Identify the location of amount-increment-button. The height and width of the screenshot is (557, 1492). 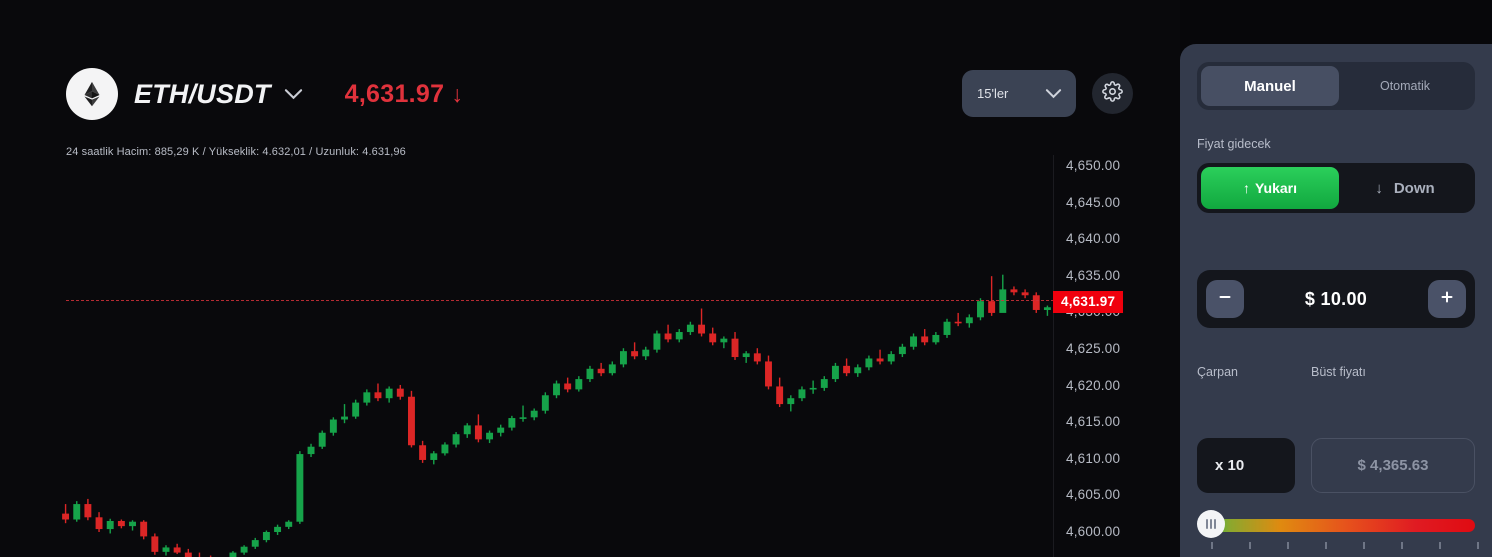
(1447, 299).